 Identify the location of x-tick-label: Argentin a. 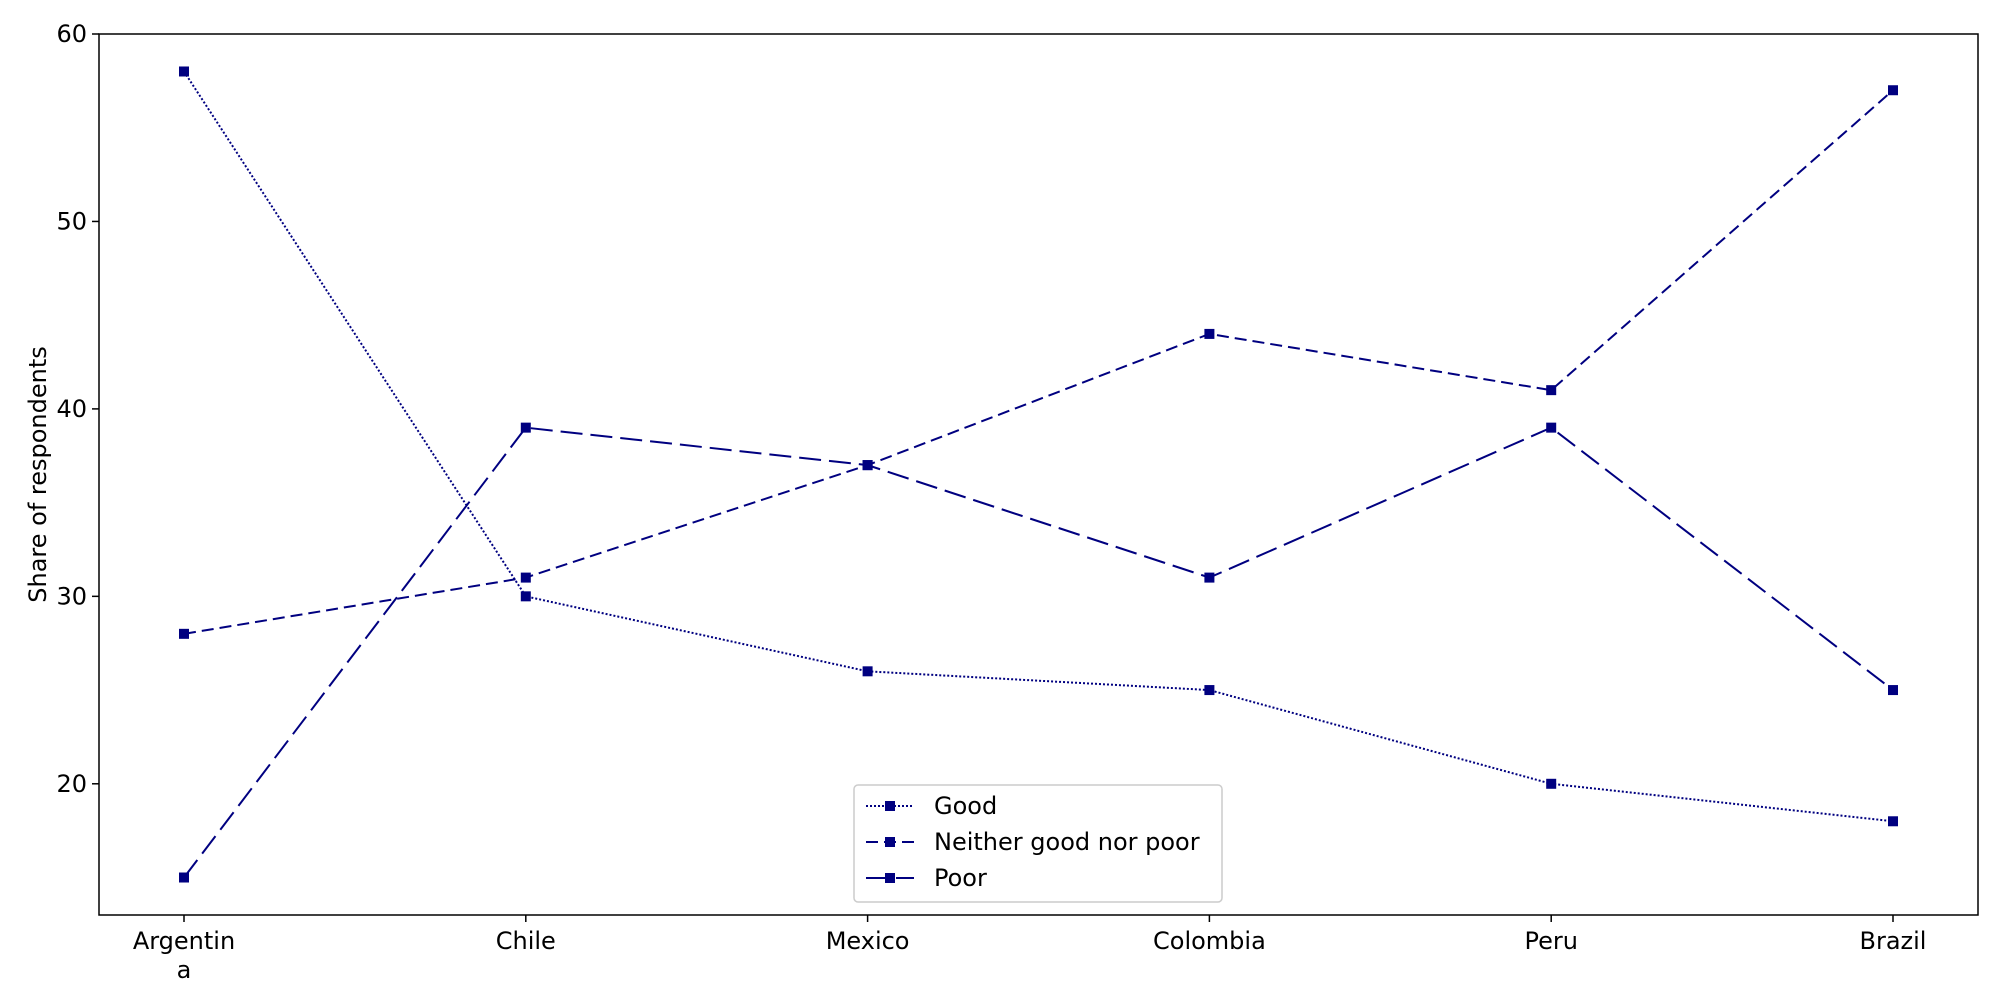
(184, 955).